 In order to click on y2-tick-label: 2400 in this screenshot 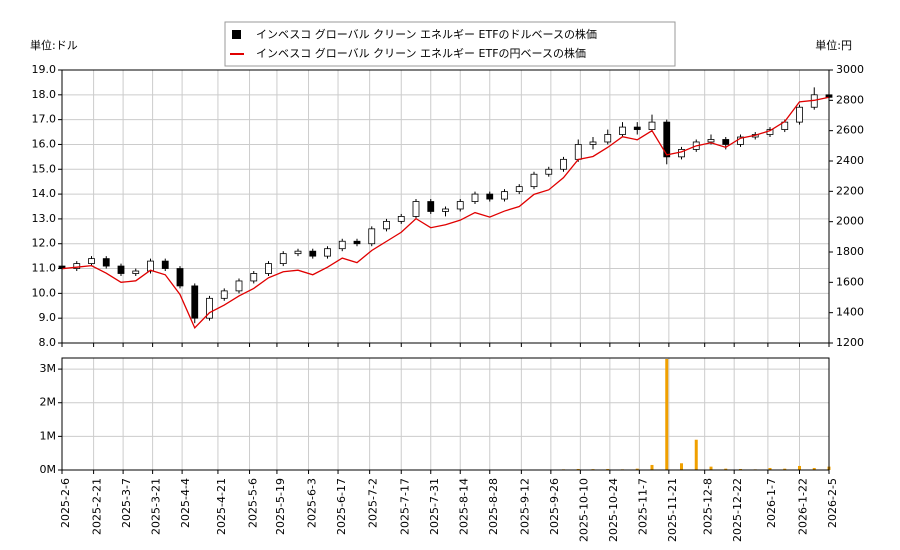, I will do `click(850, 160)`.